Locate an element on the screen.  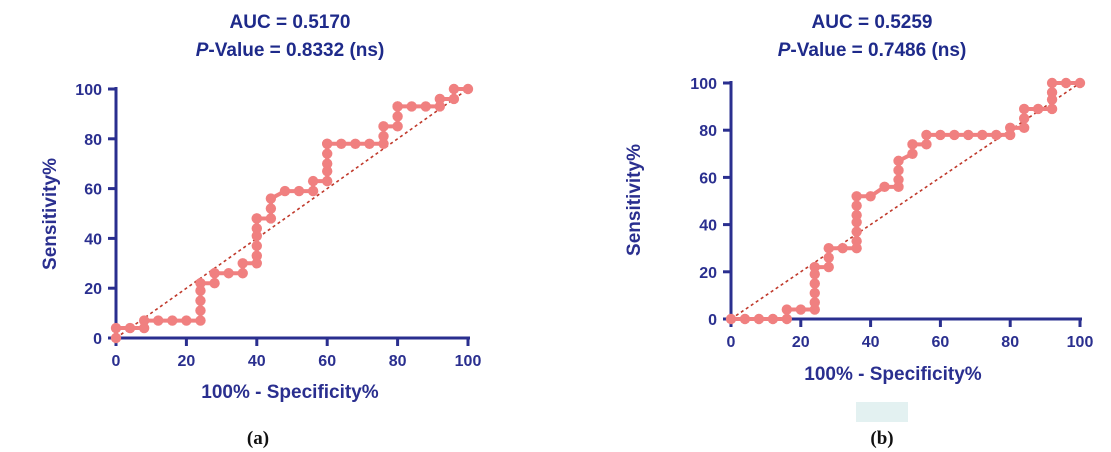
panel-b-pvalue-rest: -Value = 0.7486 (ns) is located at coordinates (878, 50).